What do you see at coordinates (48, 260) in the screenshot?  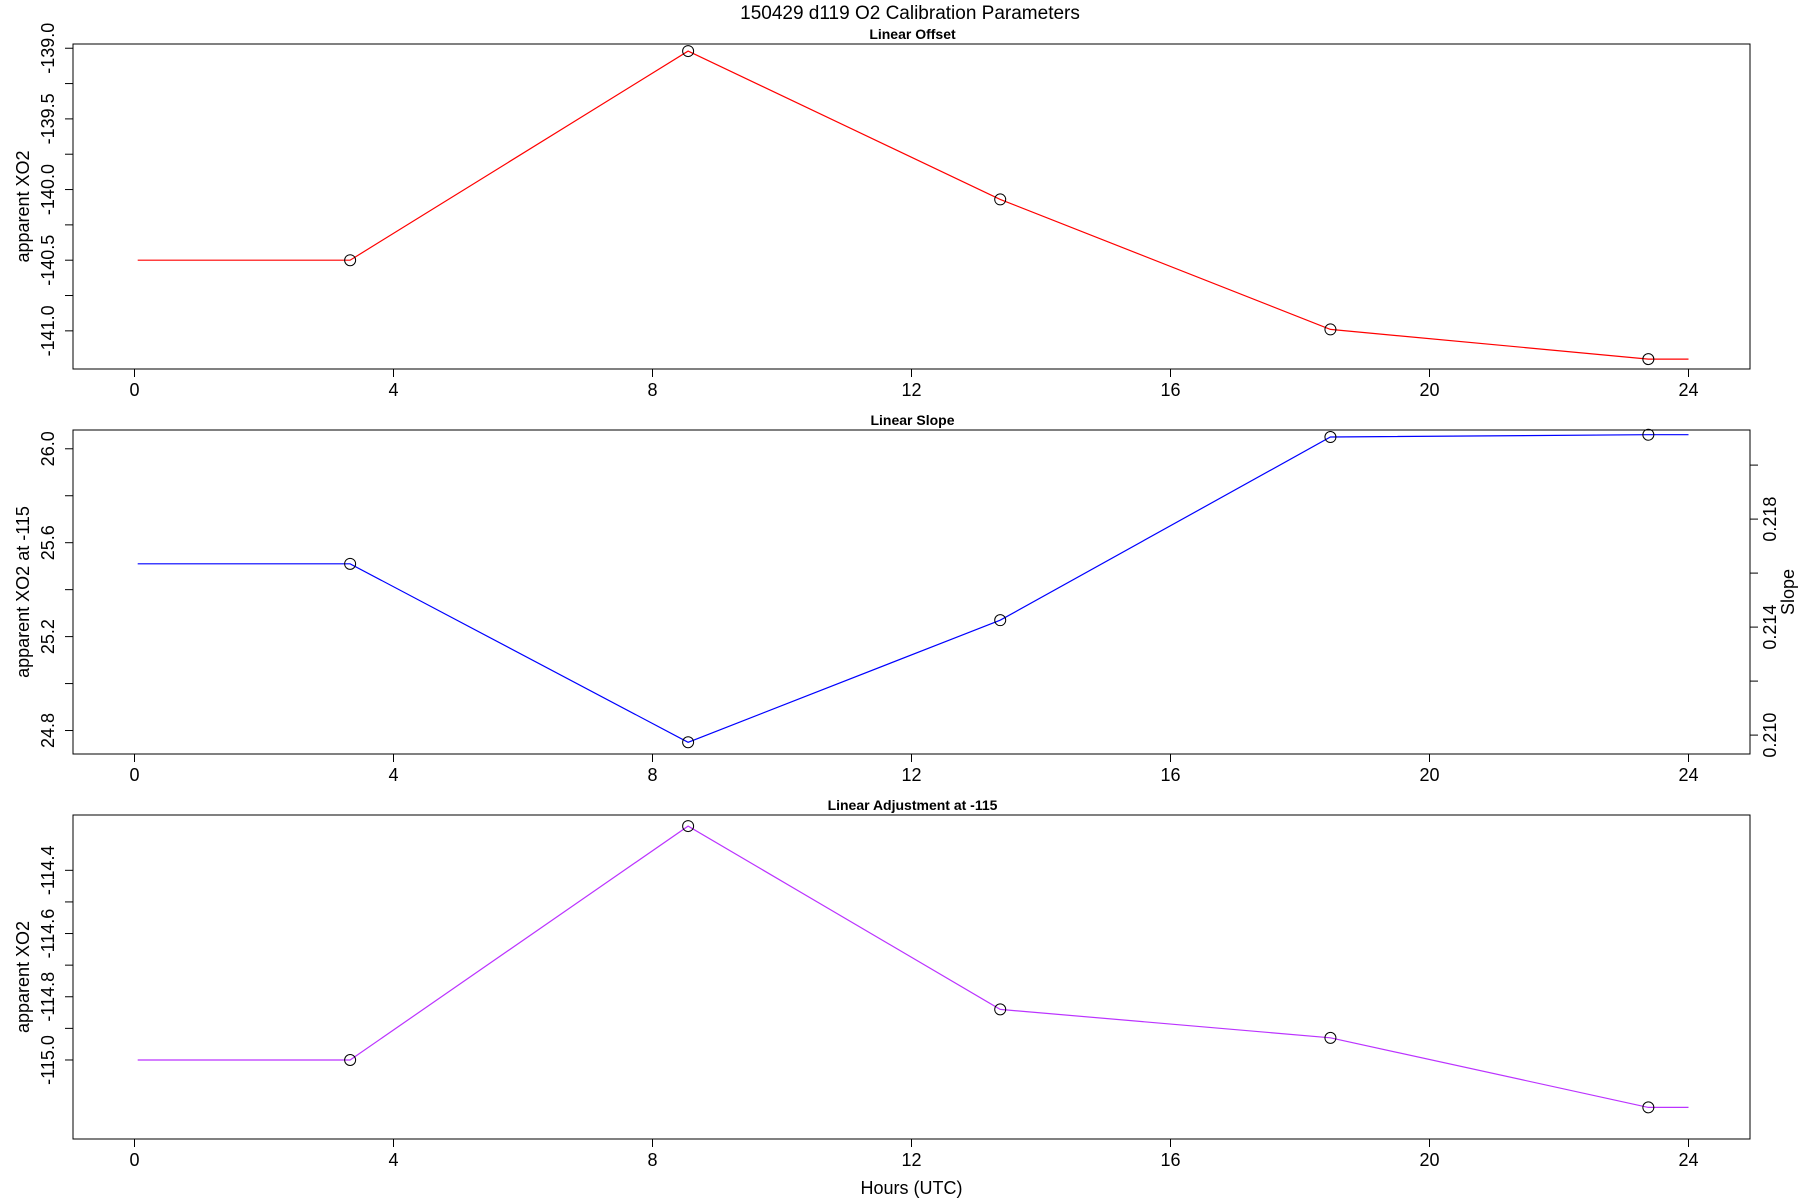 I see `y-tick-label: -140.5` at bounding box center [48, 260].